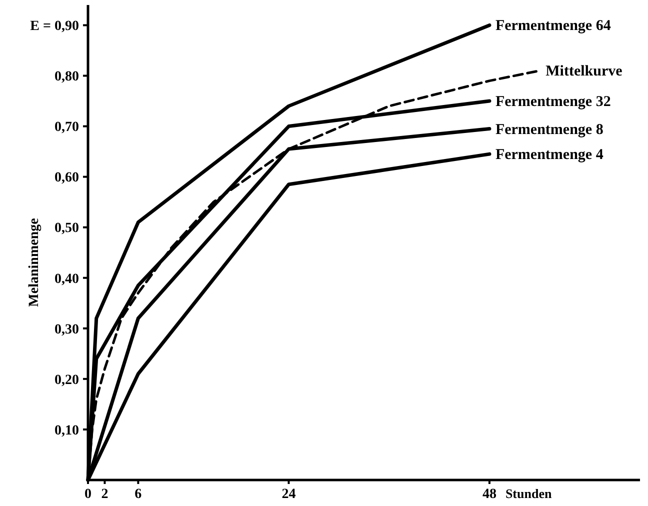 The height and width of the screenshot is (506, 648). Describe the element at coordinates (138, 494) in the screenshot. I see `x-tick-label: 6` at that location.